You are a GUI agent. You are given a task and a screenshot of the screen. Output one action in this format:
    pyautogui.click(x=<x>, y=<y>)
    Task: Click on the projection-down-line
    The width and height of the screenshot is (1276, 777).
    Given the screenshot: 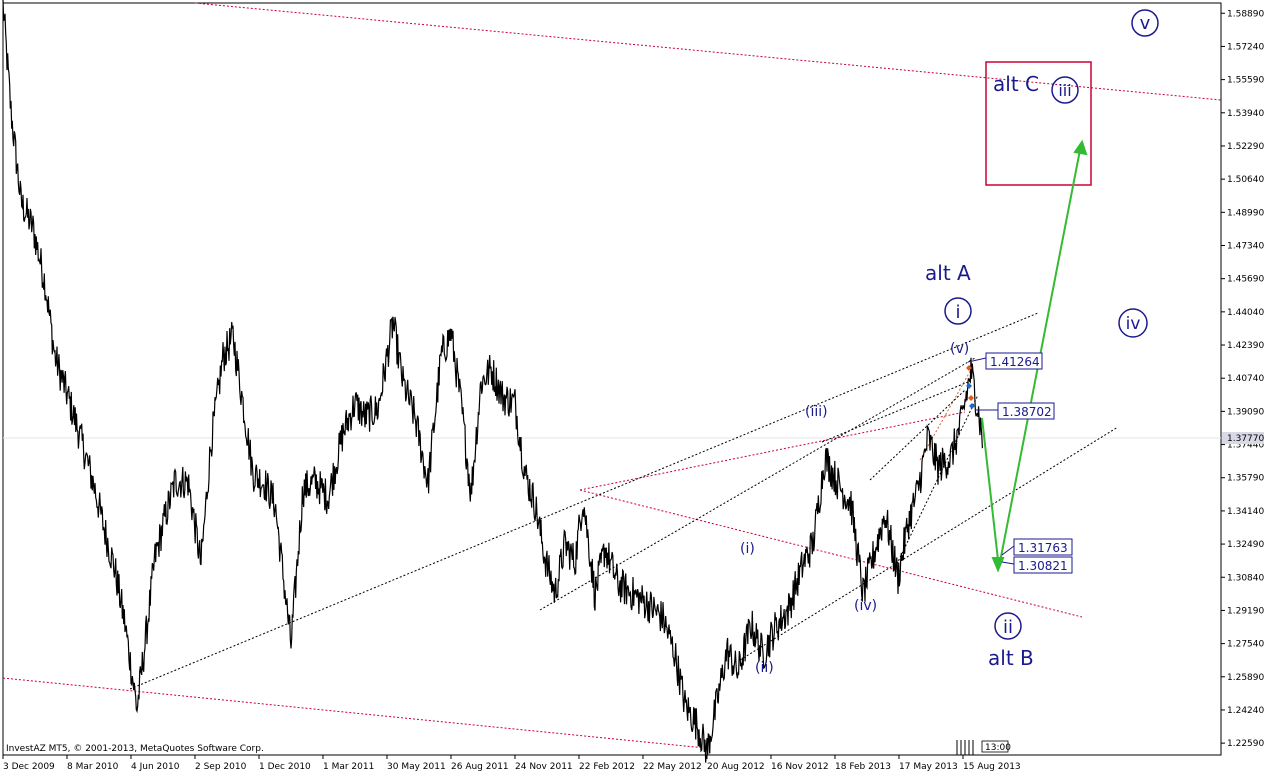 What is the action you would take?
    pyautogui.click(x=990, y=489)
    